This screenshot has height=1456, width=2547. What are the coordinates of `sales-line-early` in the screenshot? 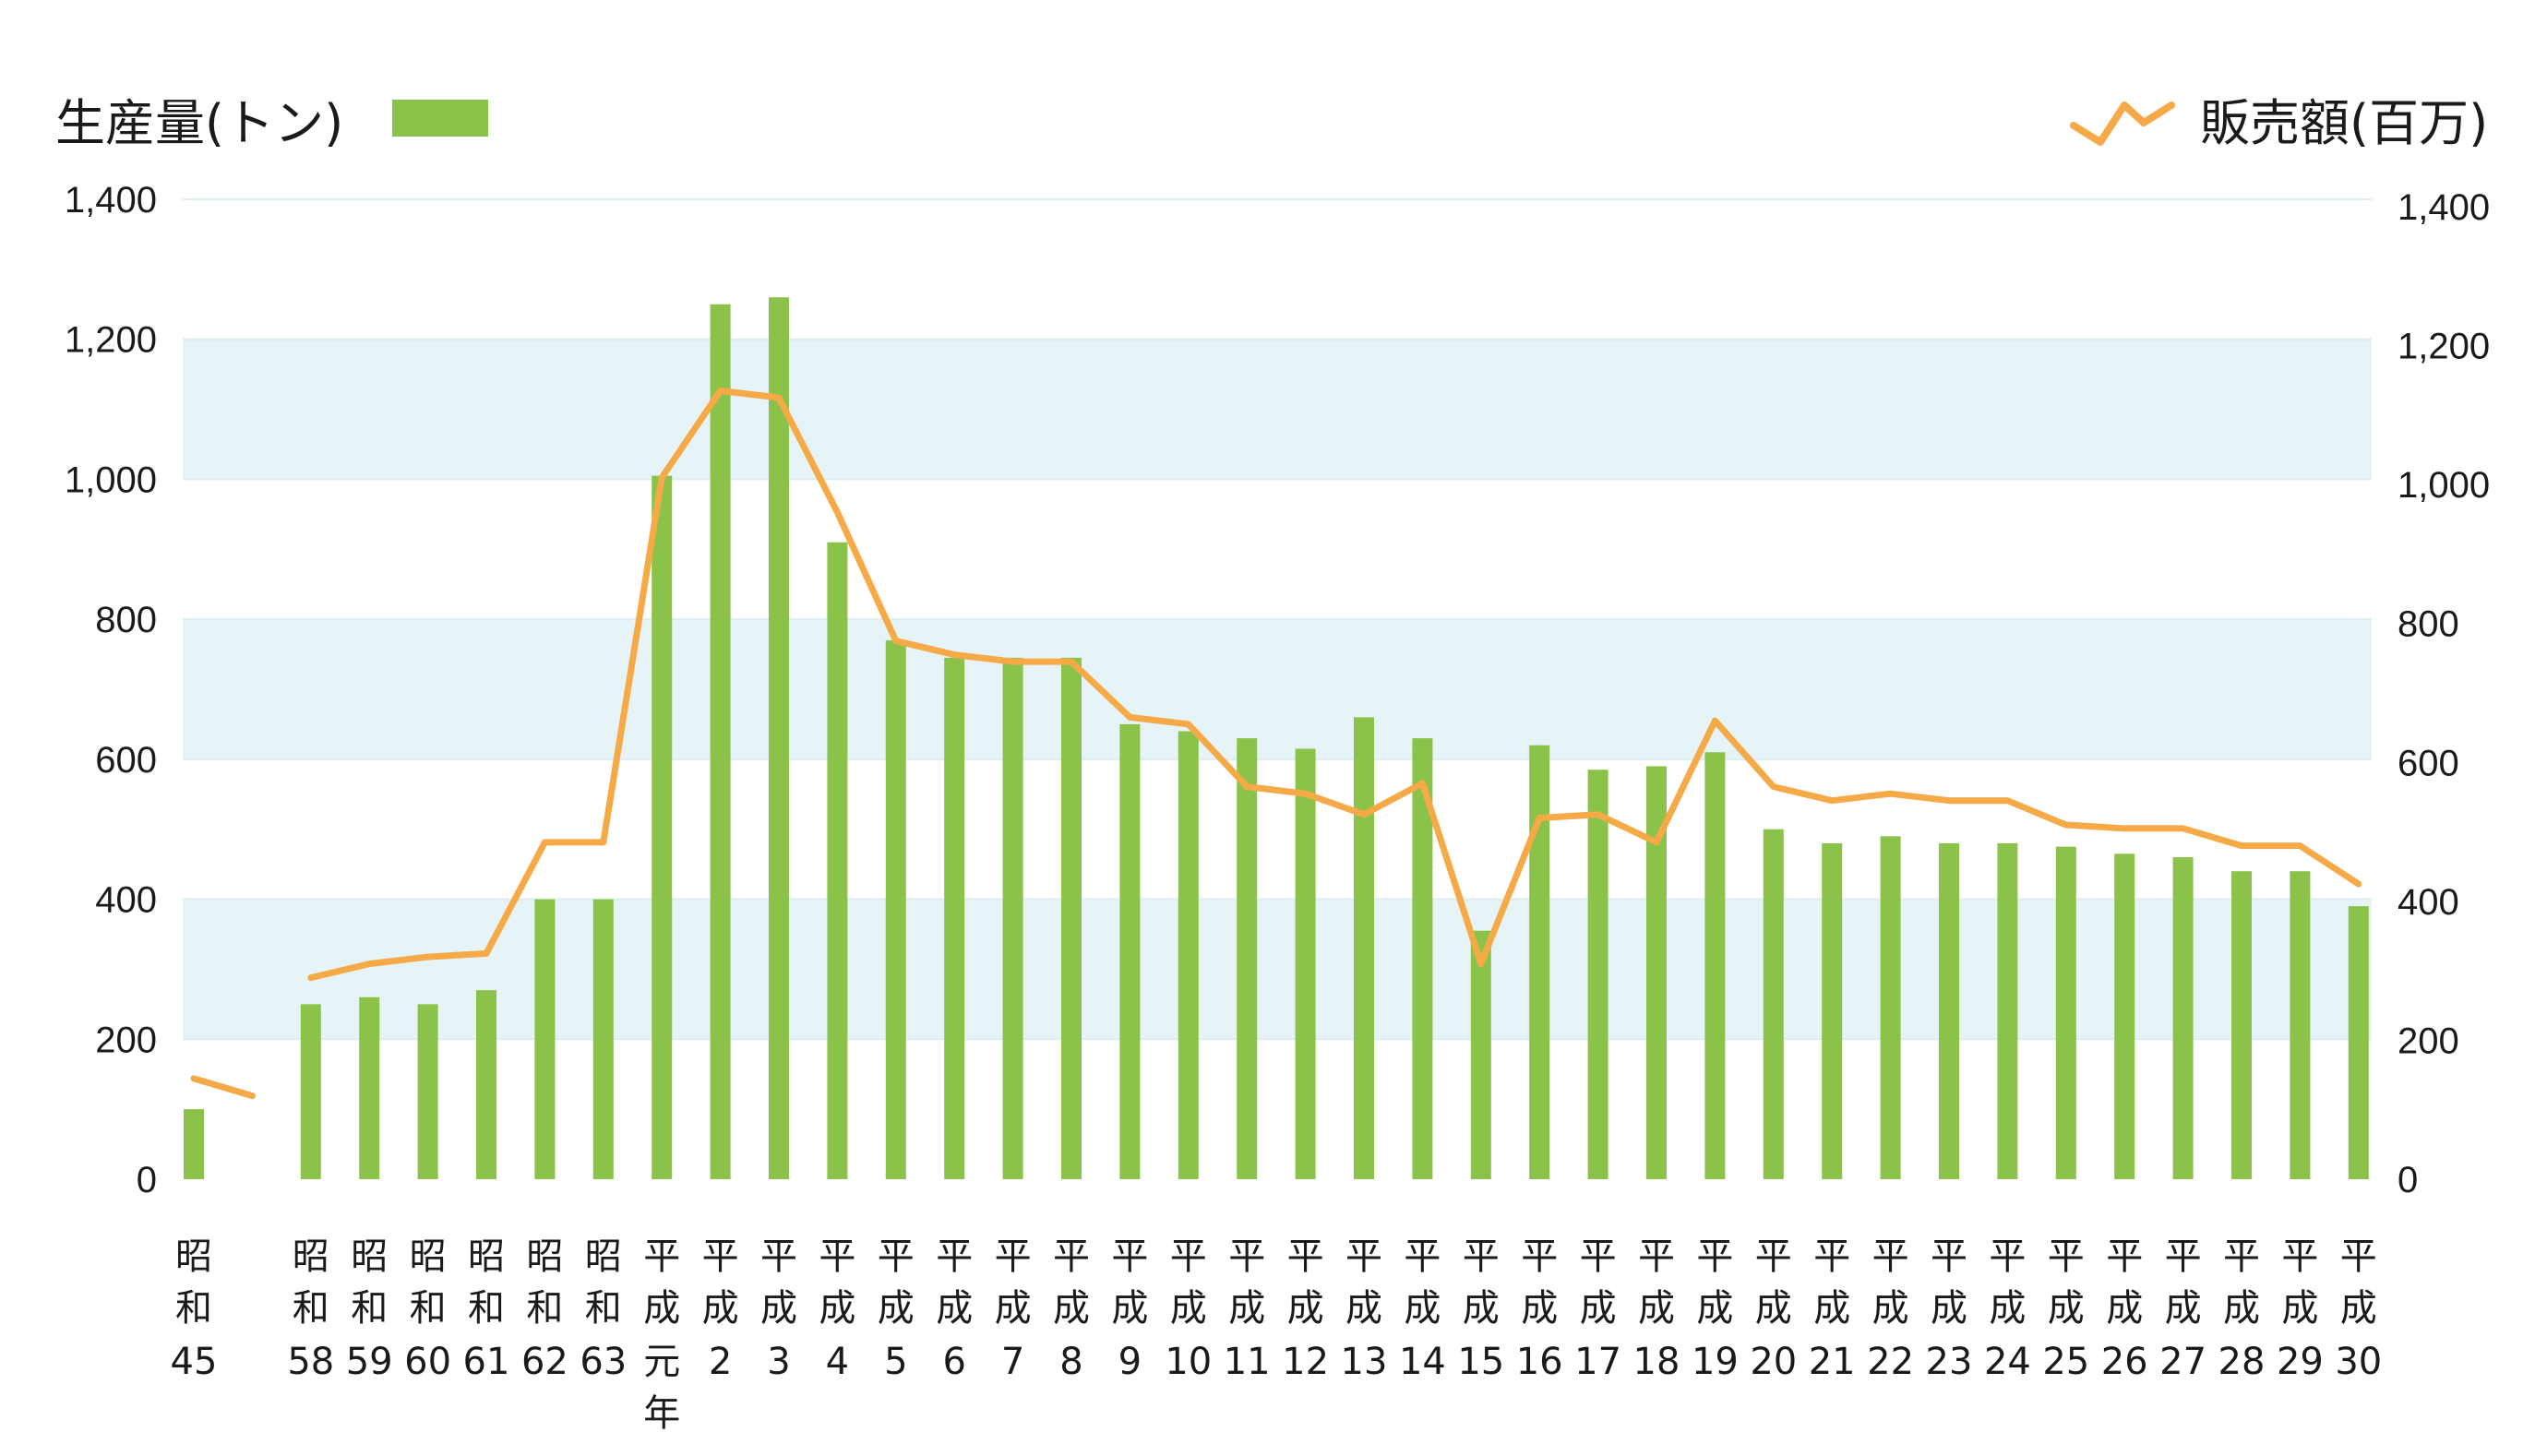 It's located at (223, 1087).